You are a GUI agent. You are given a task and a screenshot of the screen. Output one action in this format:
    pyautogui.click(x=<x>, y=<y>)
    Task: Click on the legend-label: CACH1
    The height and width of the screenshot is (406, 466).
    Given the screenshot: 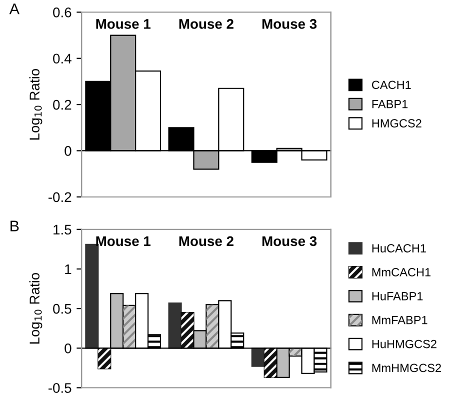 What is the action you would take?
    pyautogui.click(x=391, y=85)
    